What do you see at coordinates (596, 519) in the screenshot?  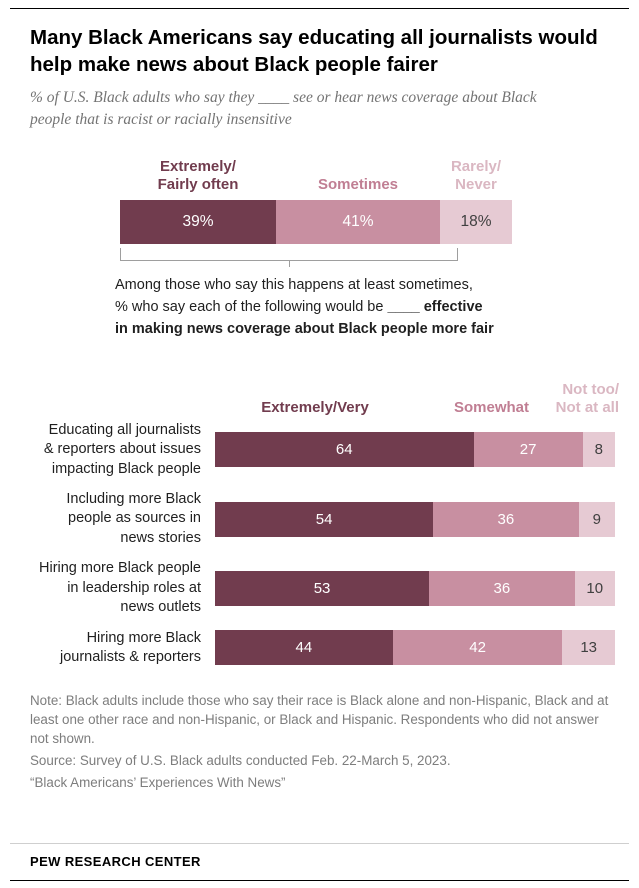 I see `bar-segment: 9` at bounding box center [596, 519].